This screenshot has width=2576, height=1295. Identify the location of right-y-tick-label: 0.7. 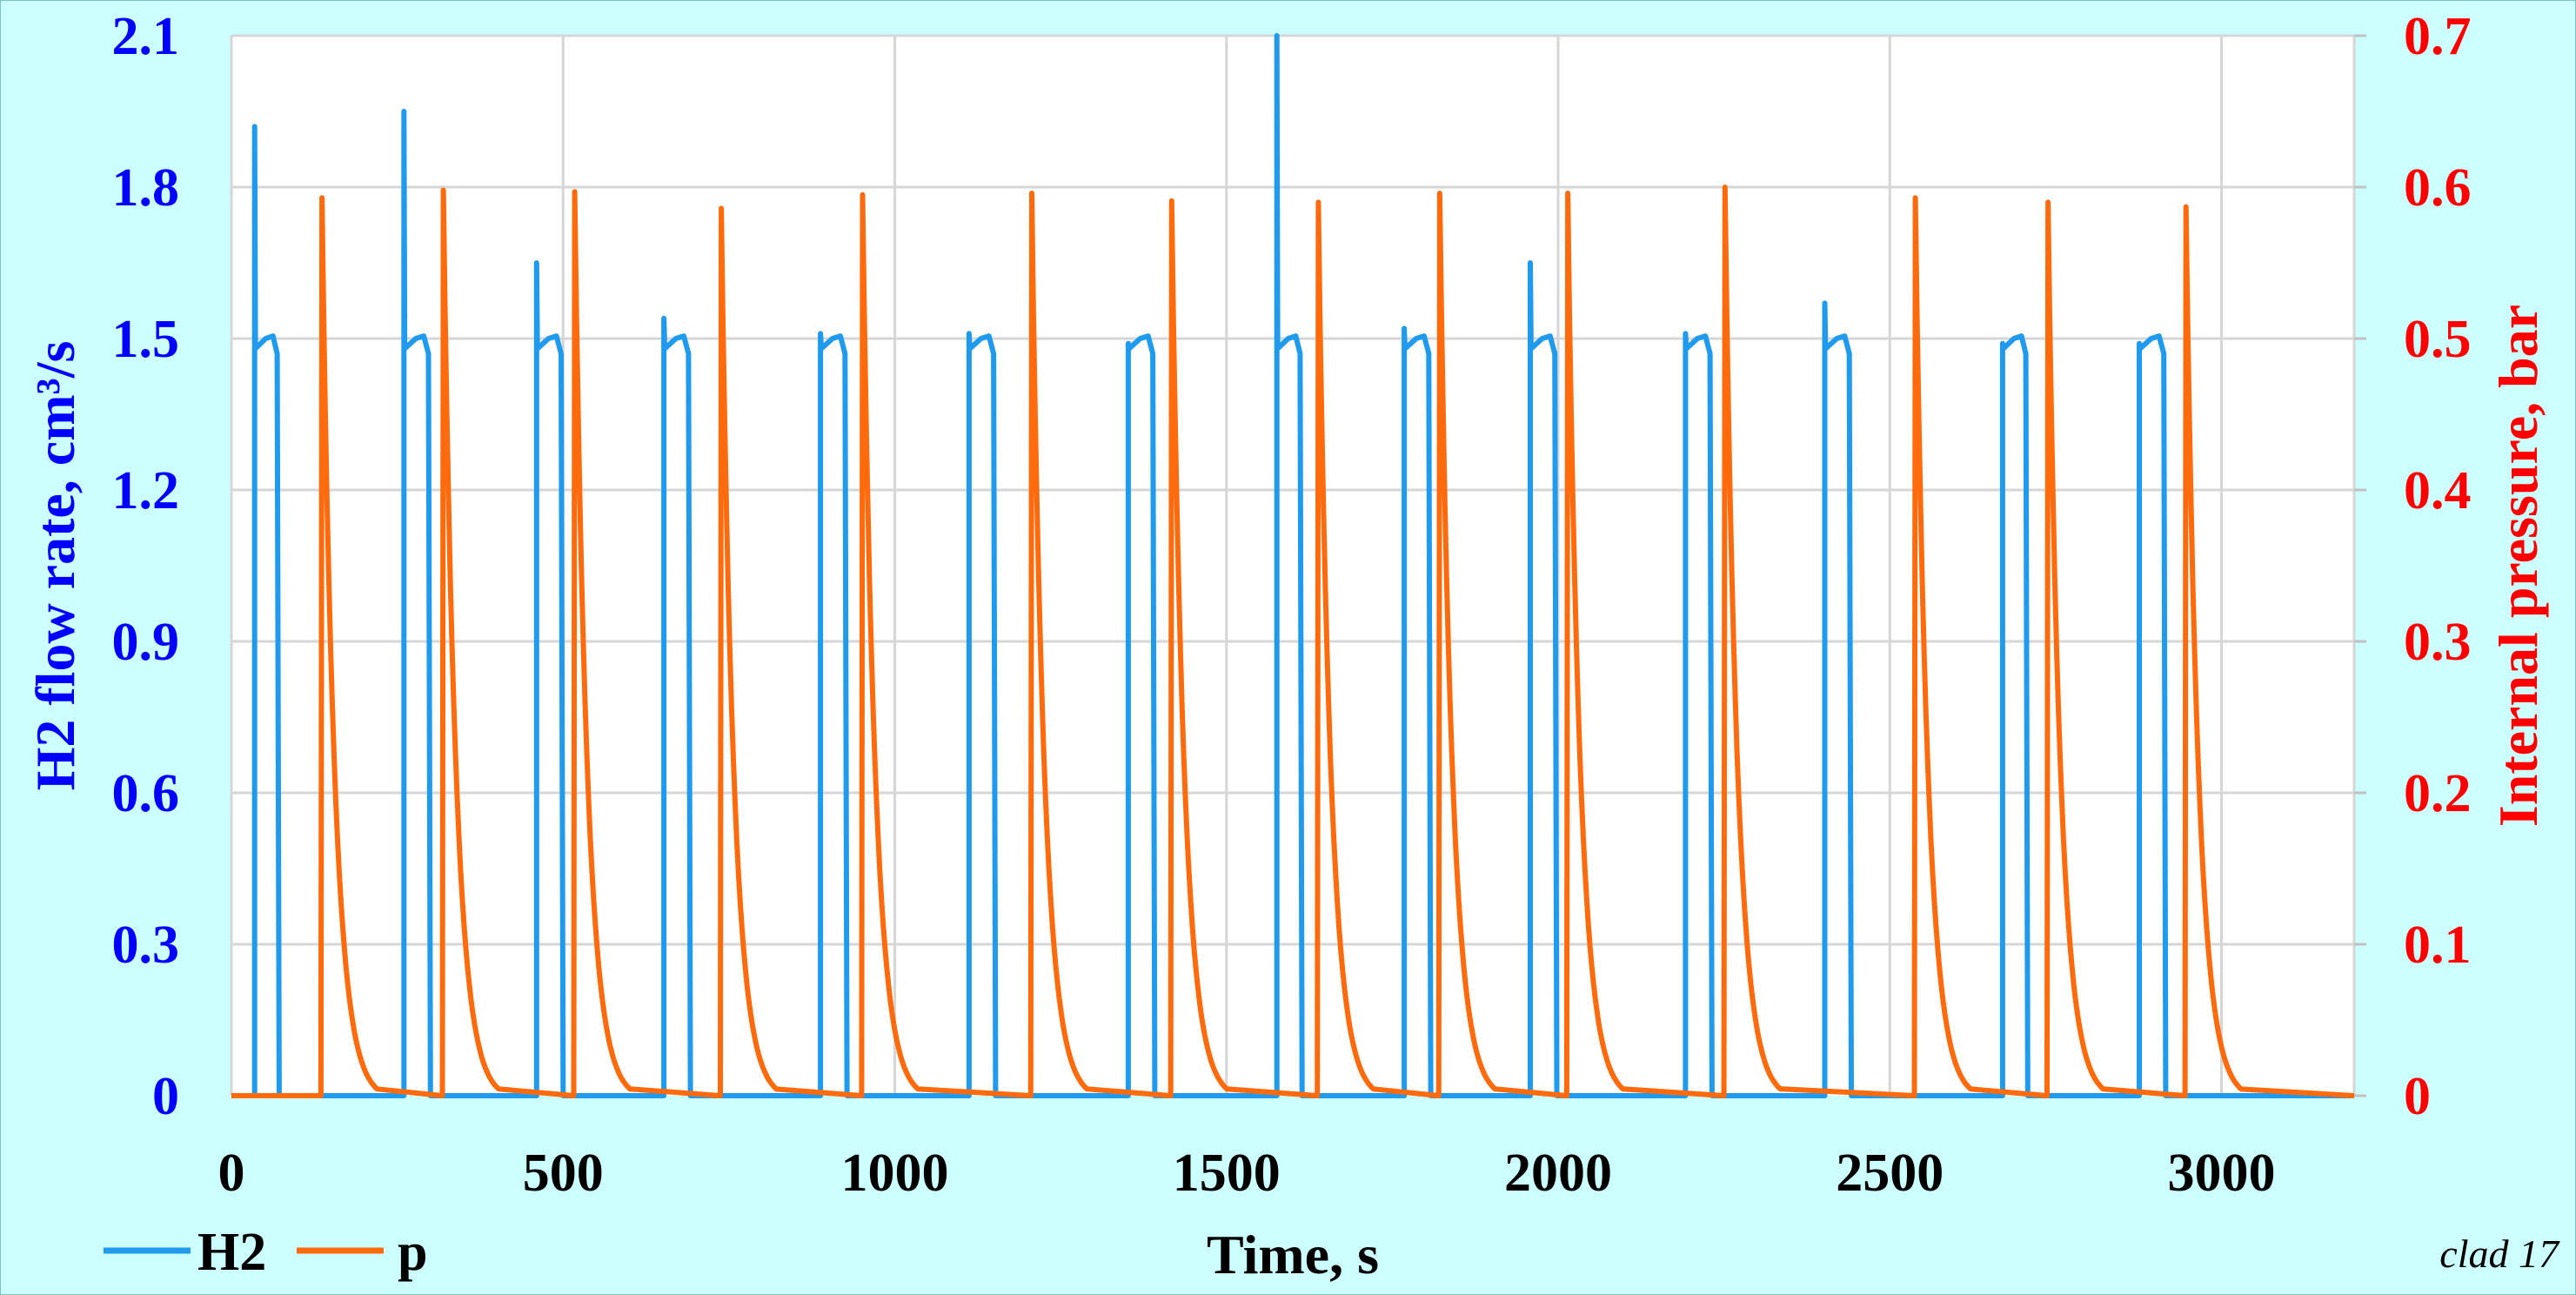
(2438, 36).